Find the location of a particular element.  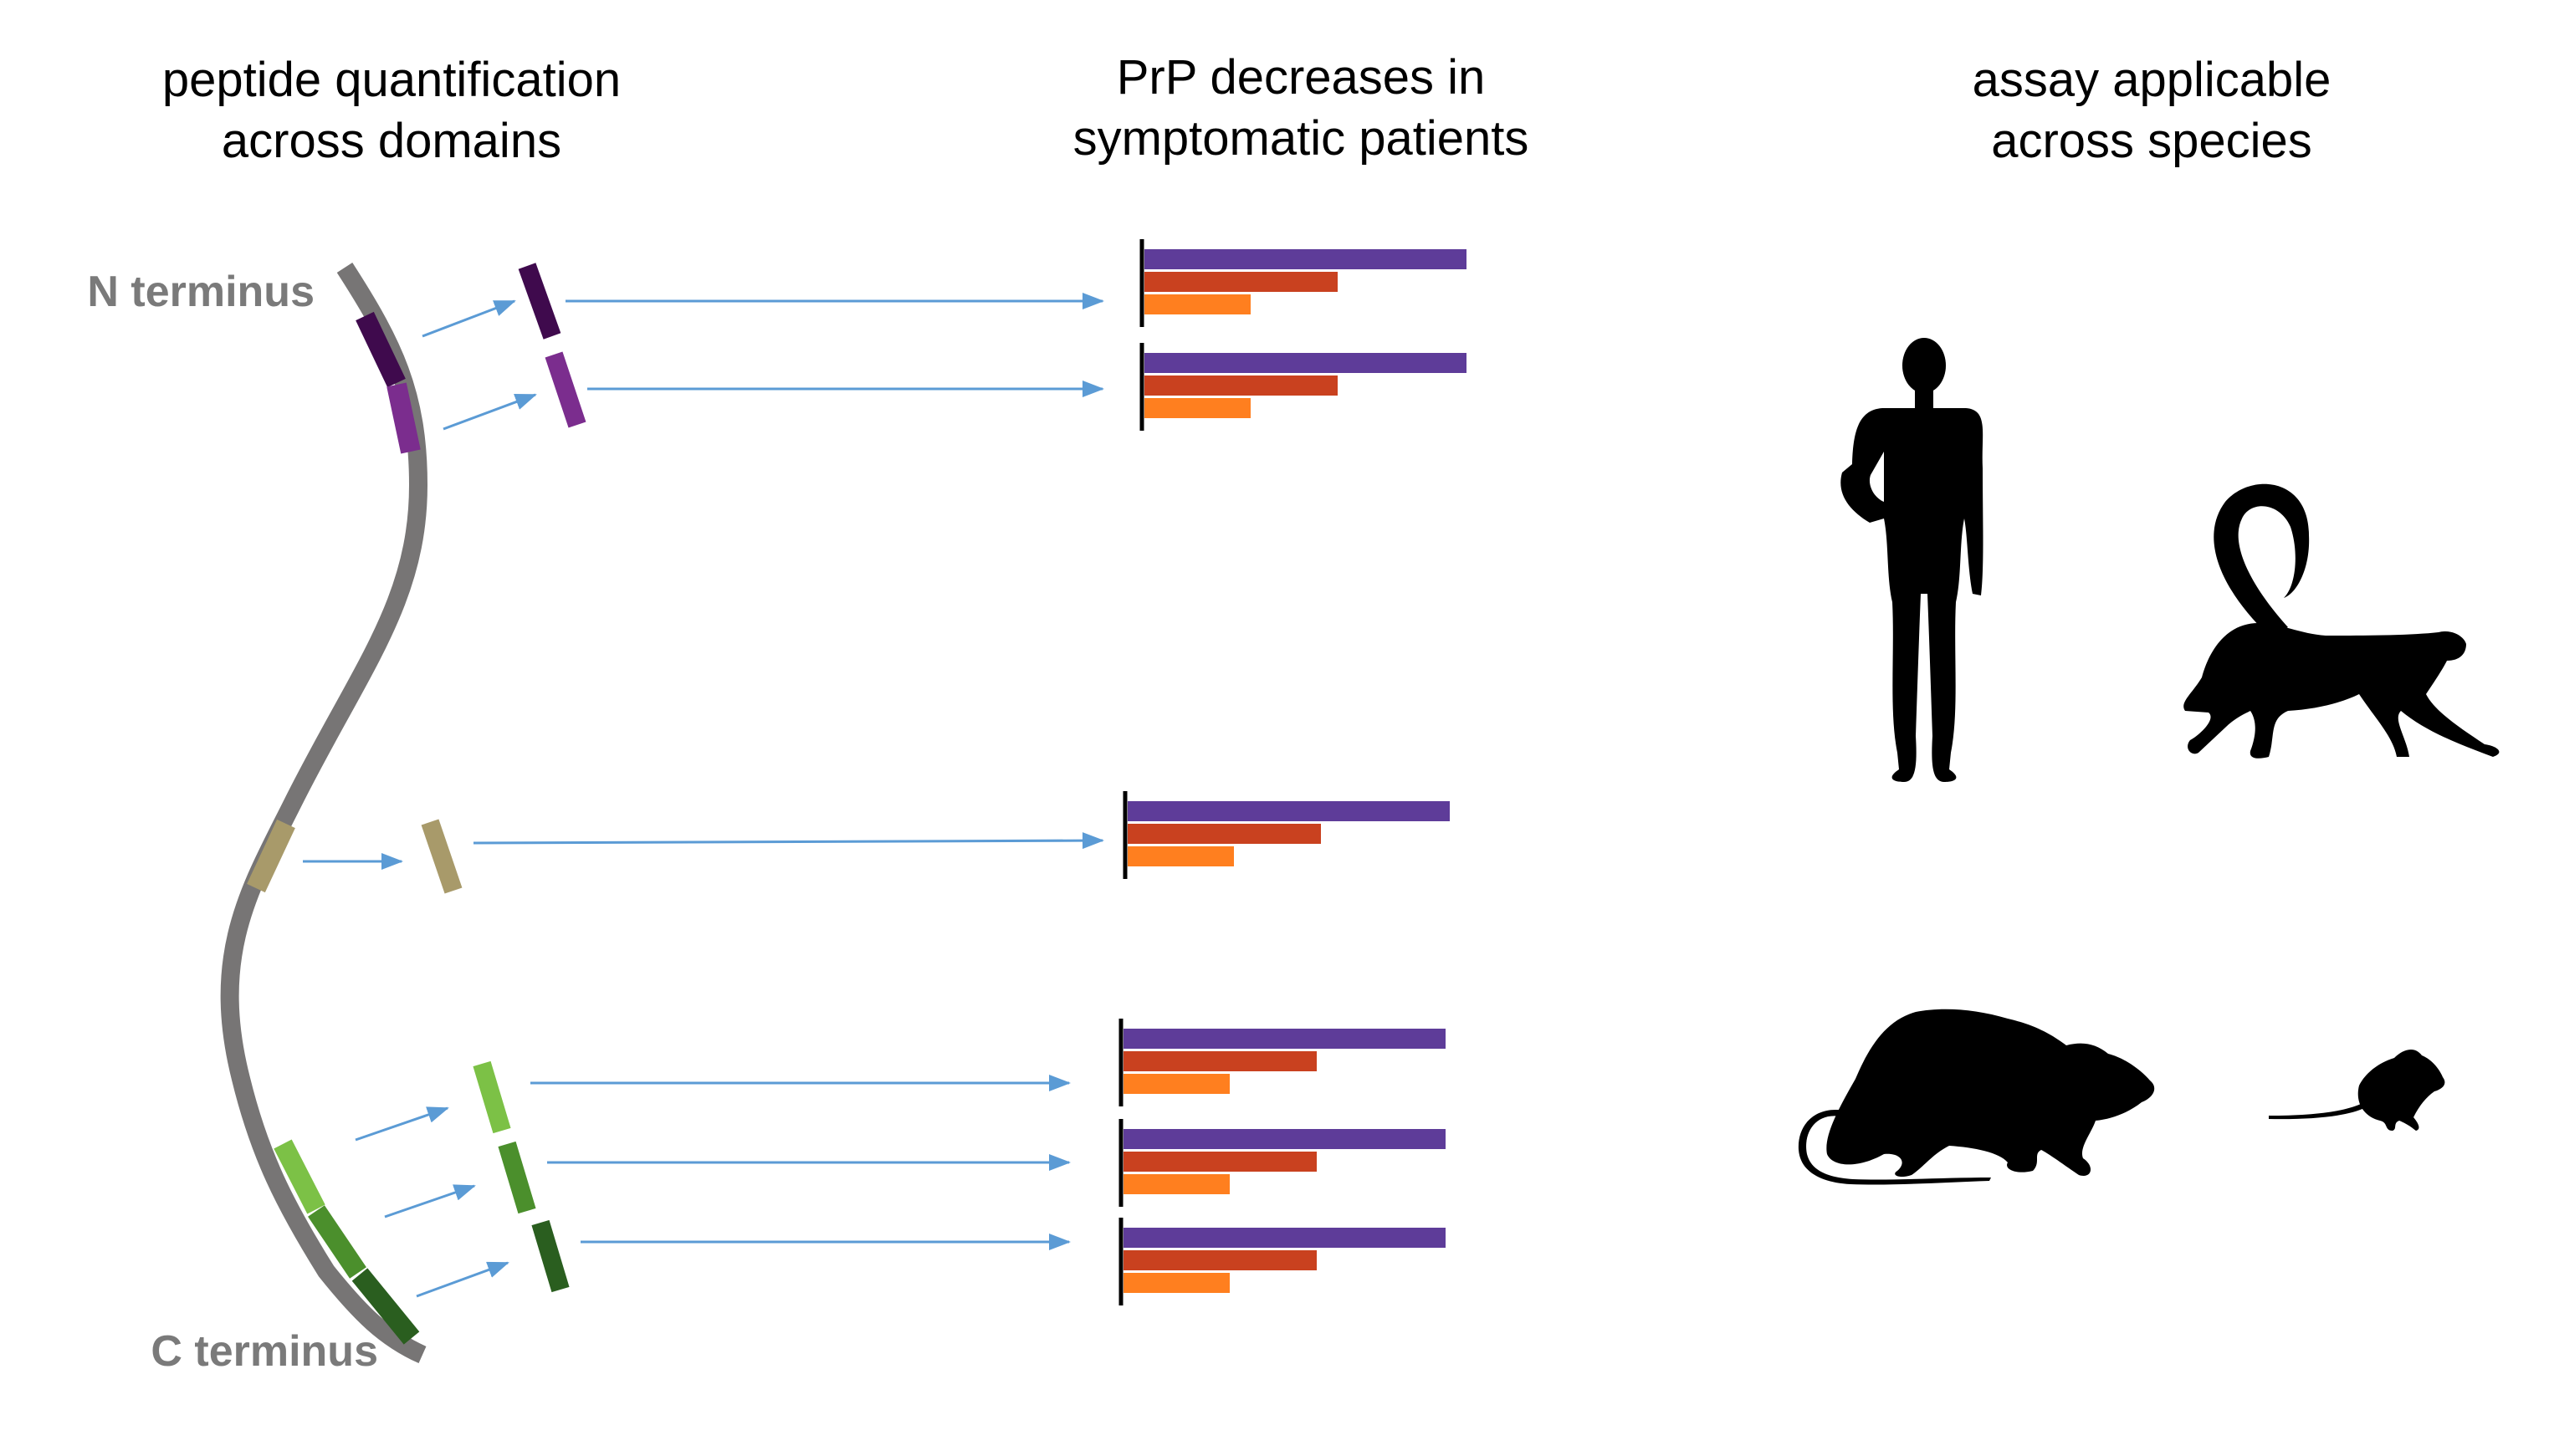

title-middle-line1: PrP decreases in is located at coordinates (1301, 77).